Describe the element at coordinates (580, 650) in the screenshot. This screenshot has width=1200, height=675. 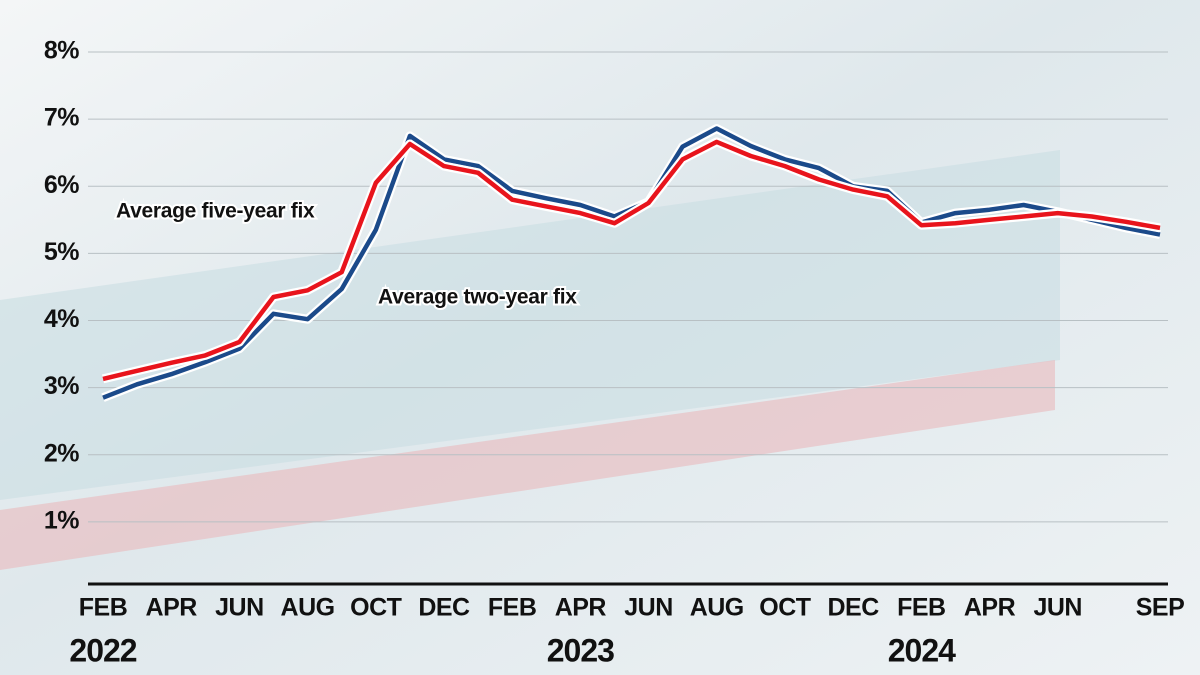
I see `year-label: 2023` at that location.